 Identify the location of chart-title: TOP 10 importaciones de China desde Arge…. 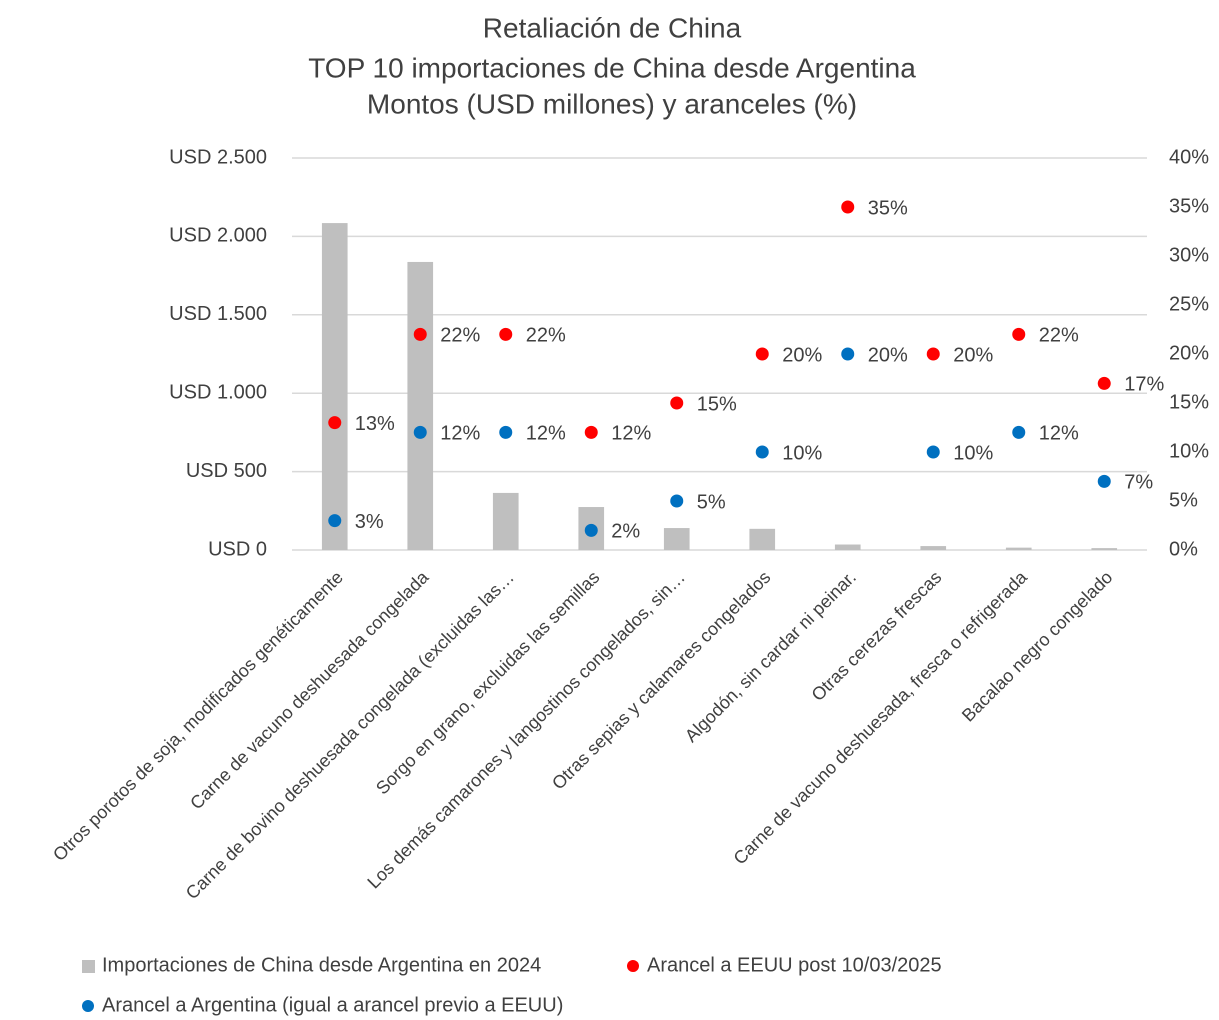
(612, 67).